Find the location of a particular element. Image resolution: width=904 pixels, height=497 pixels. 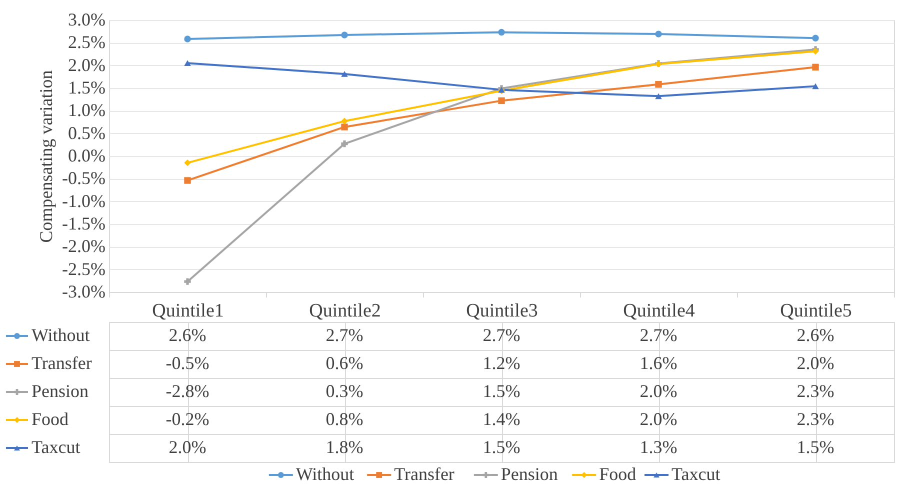

text: Transfer is located at coordinates (424, 474).